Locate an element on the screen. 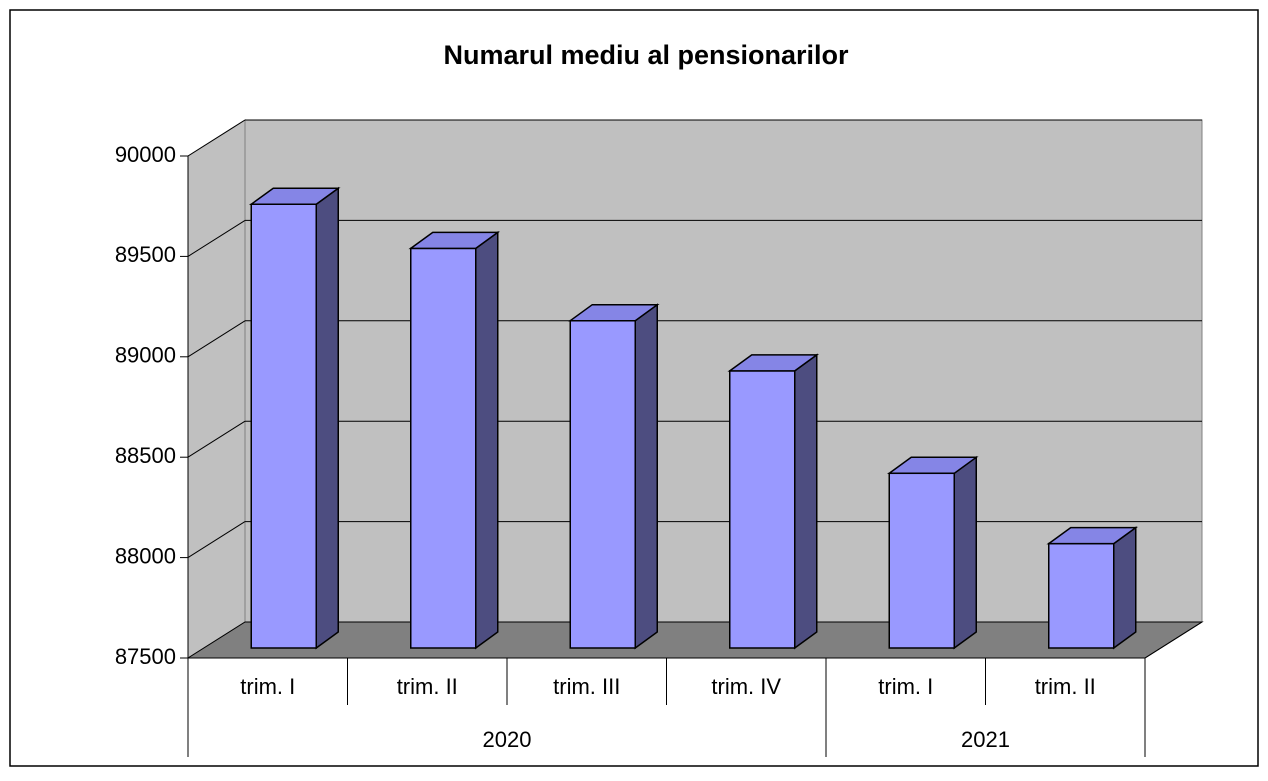  x-group-label: 2020 is located at coordinates (507, 739).